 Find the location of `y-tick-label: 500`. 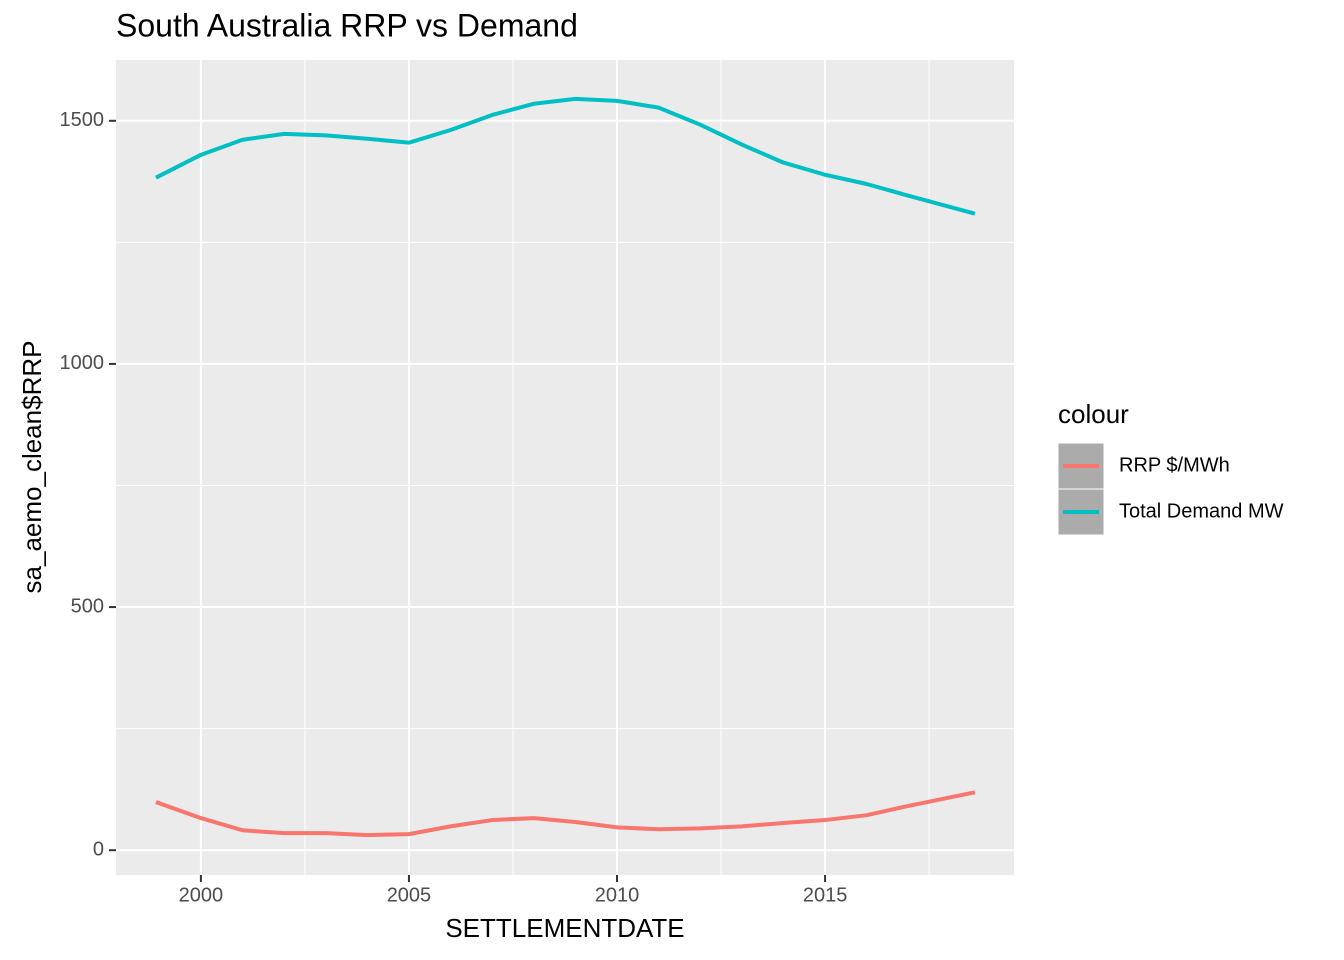

y-tick-label: 500 is located at coordinates (87, 606).